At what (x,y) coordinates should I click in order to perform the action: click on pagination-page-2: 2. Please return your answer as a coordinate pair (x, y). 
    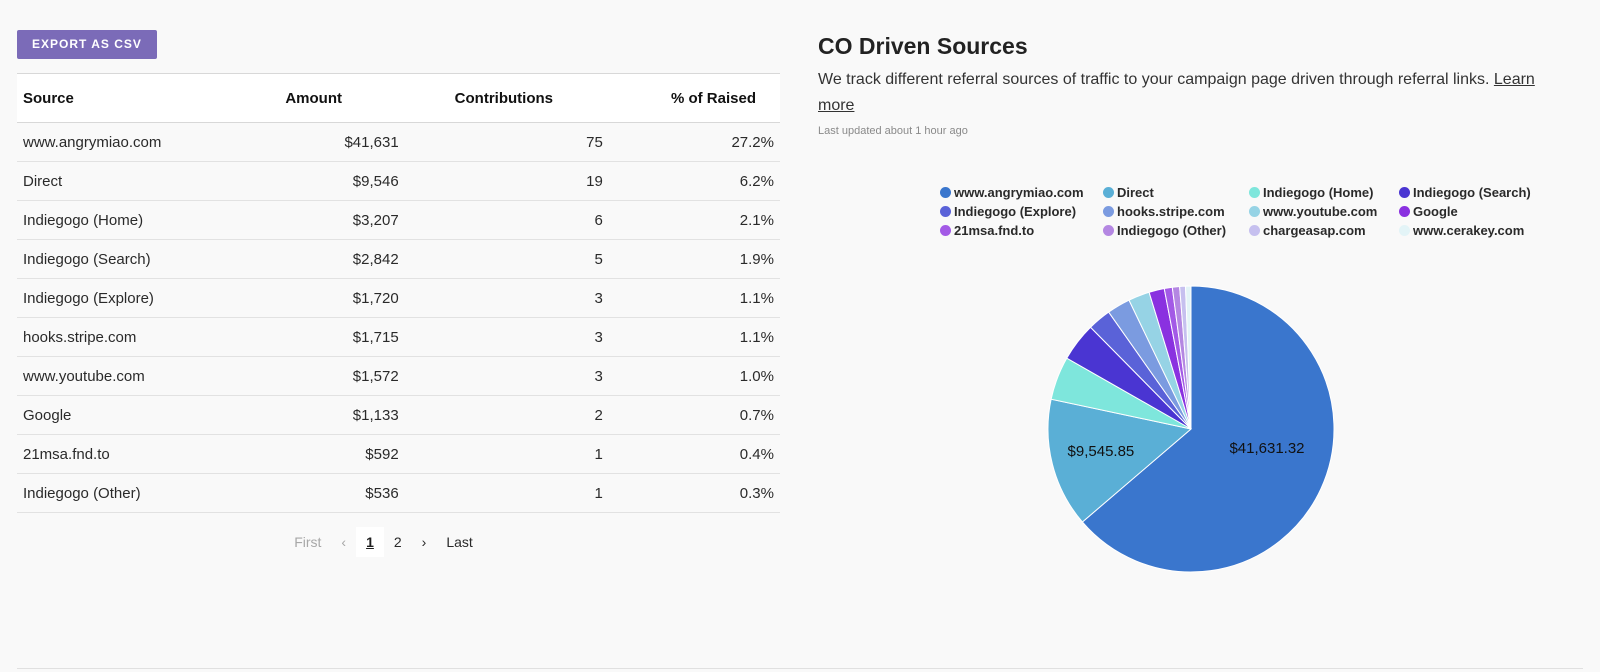
    Looking at the image, I should click on (397, 542).